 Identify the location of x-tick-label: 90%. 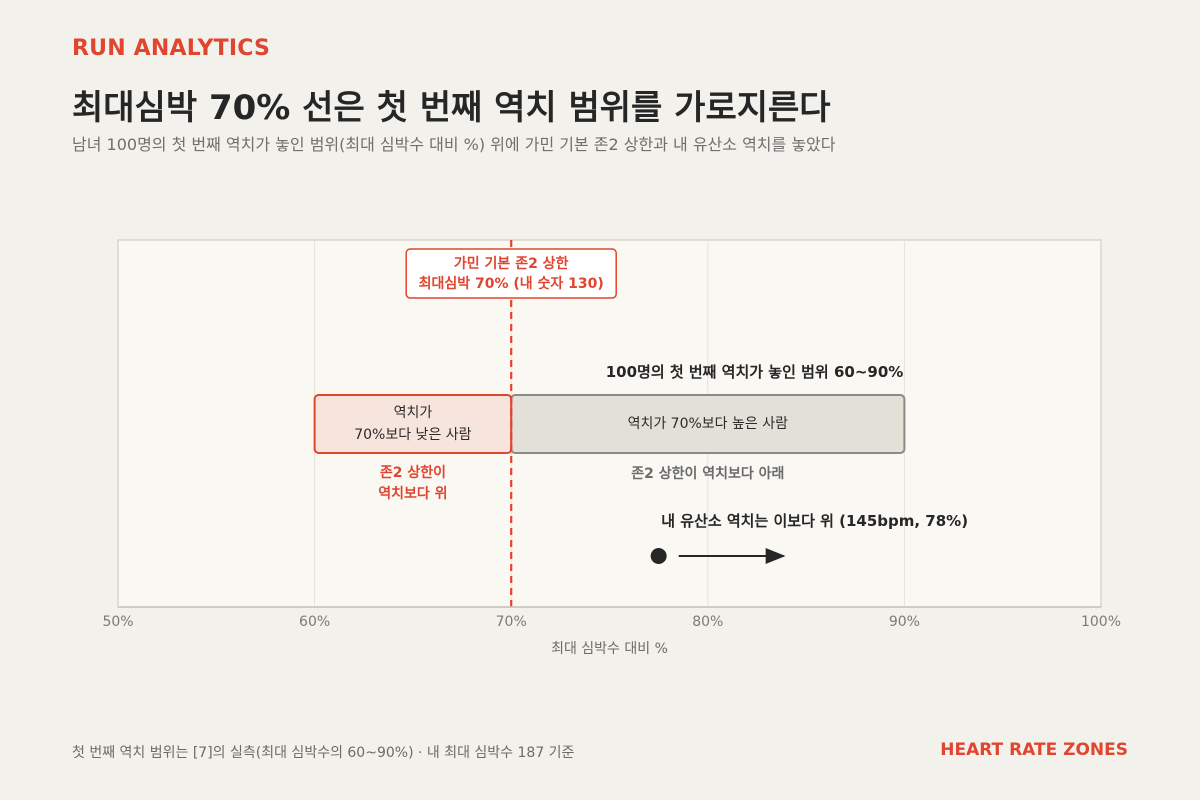
(904, 622).